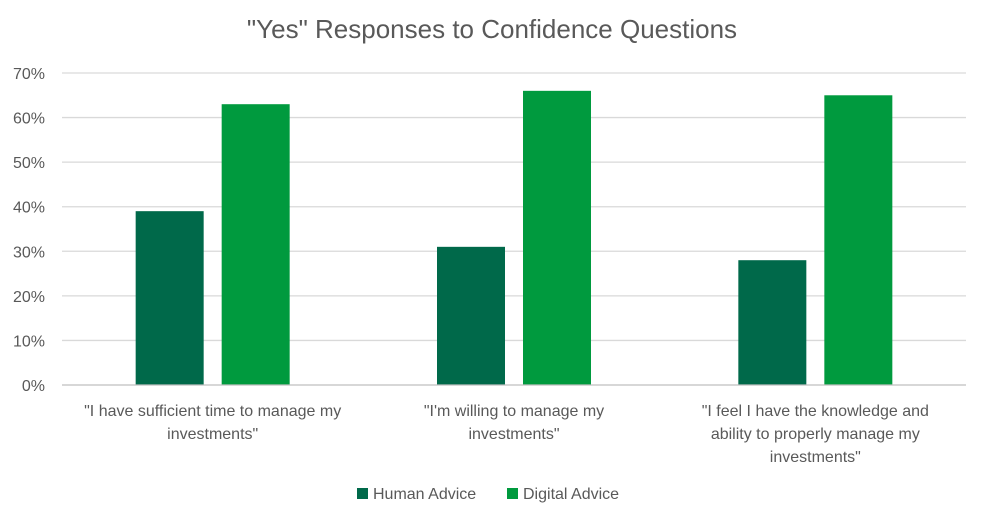 This screenshot has height=518, width=984. I want to click on y-tick-label: 0%, so click(33, 386).